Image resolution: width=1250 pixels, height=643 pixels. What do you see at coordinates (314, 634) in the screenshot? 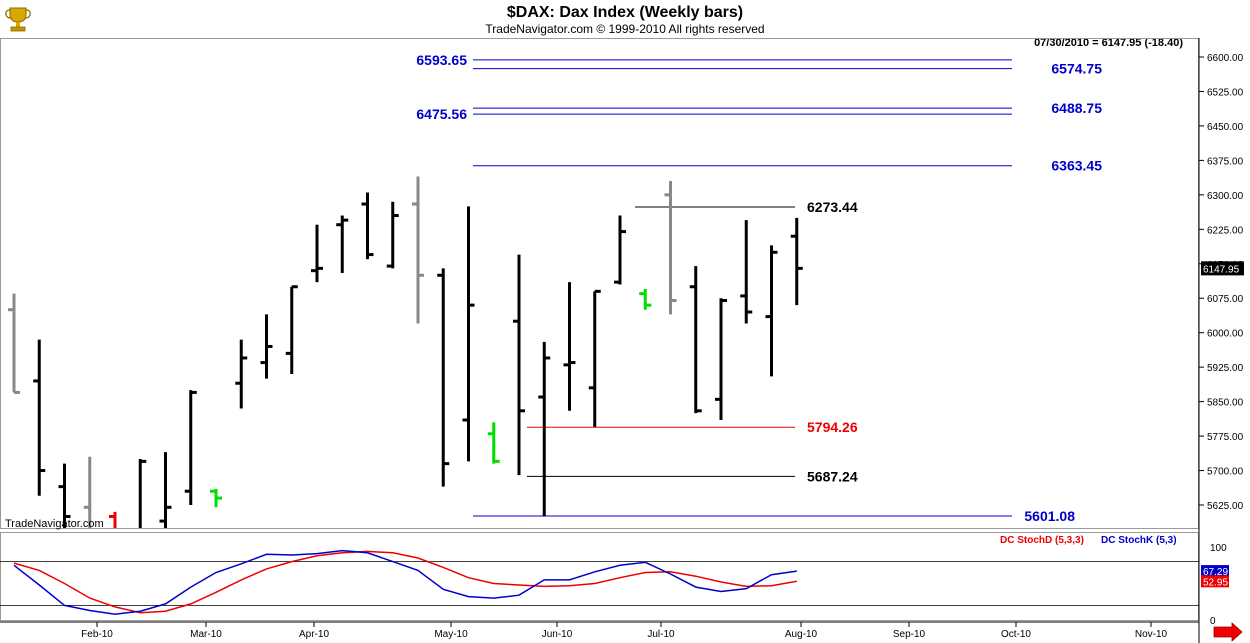
I see `x-tick-label: Apr-10` at bounding box center [314, 634].